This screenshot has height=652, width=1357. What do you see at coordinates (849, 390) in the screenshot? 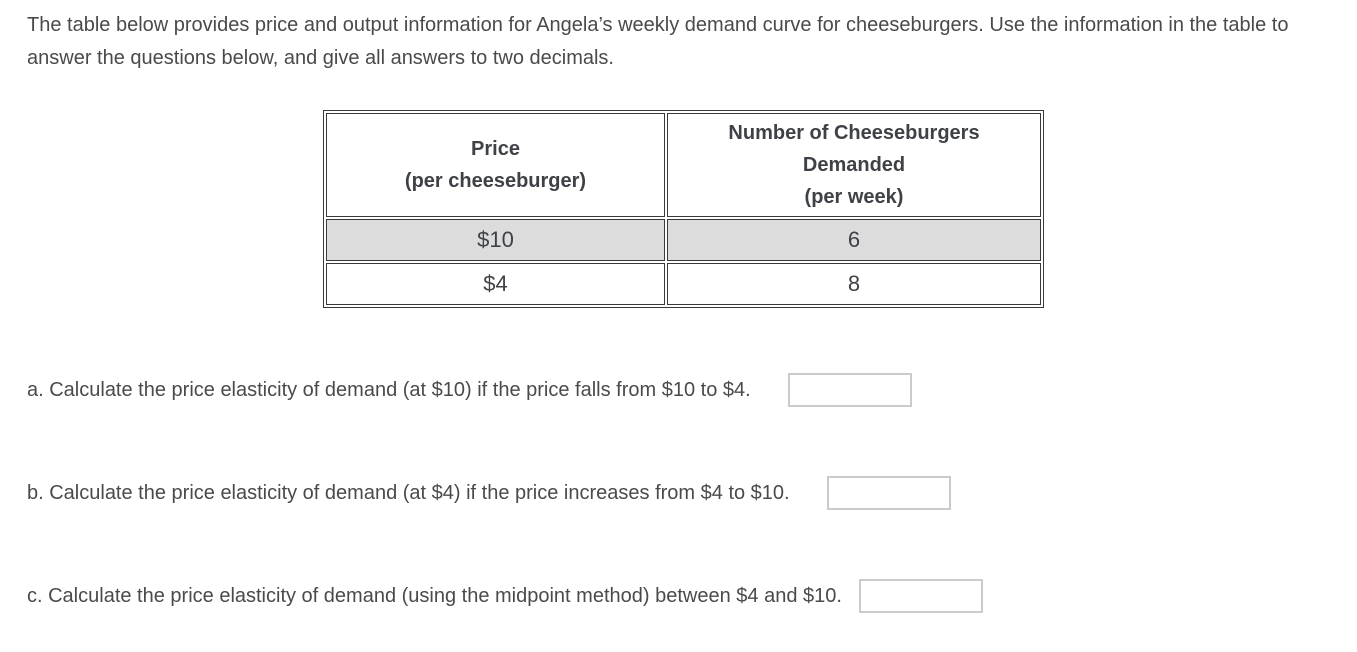
I see `question-a-answer-input` at bounding box center [849, 390].